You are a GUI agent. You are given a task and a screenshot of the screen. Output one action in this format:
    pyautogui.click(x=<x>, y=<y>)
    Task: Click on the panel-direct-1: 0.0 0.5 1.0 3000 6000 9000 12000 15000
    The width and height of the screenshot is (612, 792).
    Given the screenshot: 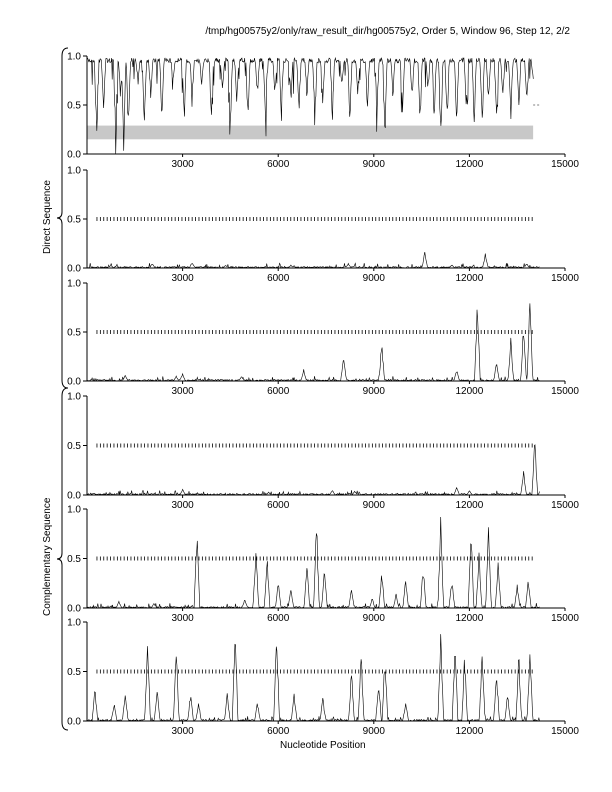 What is the action you would take?
    pyautogui.click(x=323, y=225)
    